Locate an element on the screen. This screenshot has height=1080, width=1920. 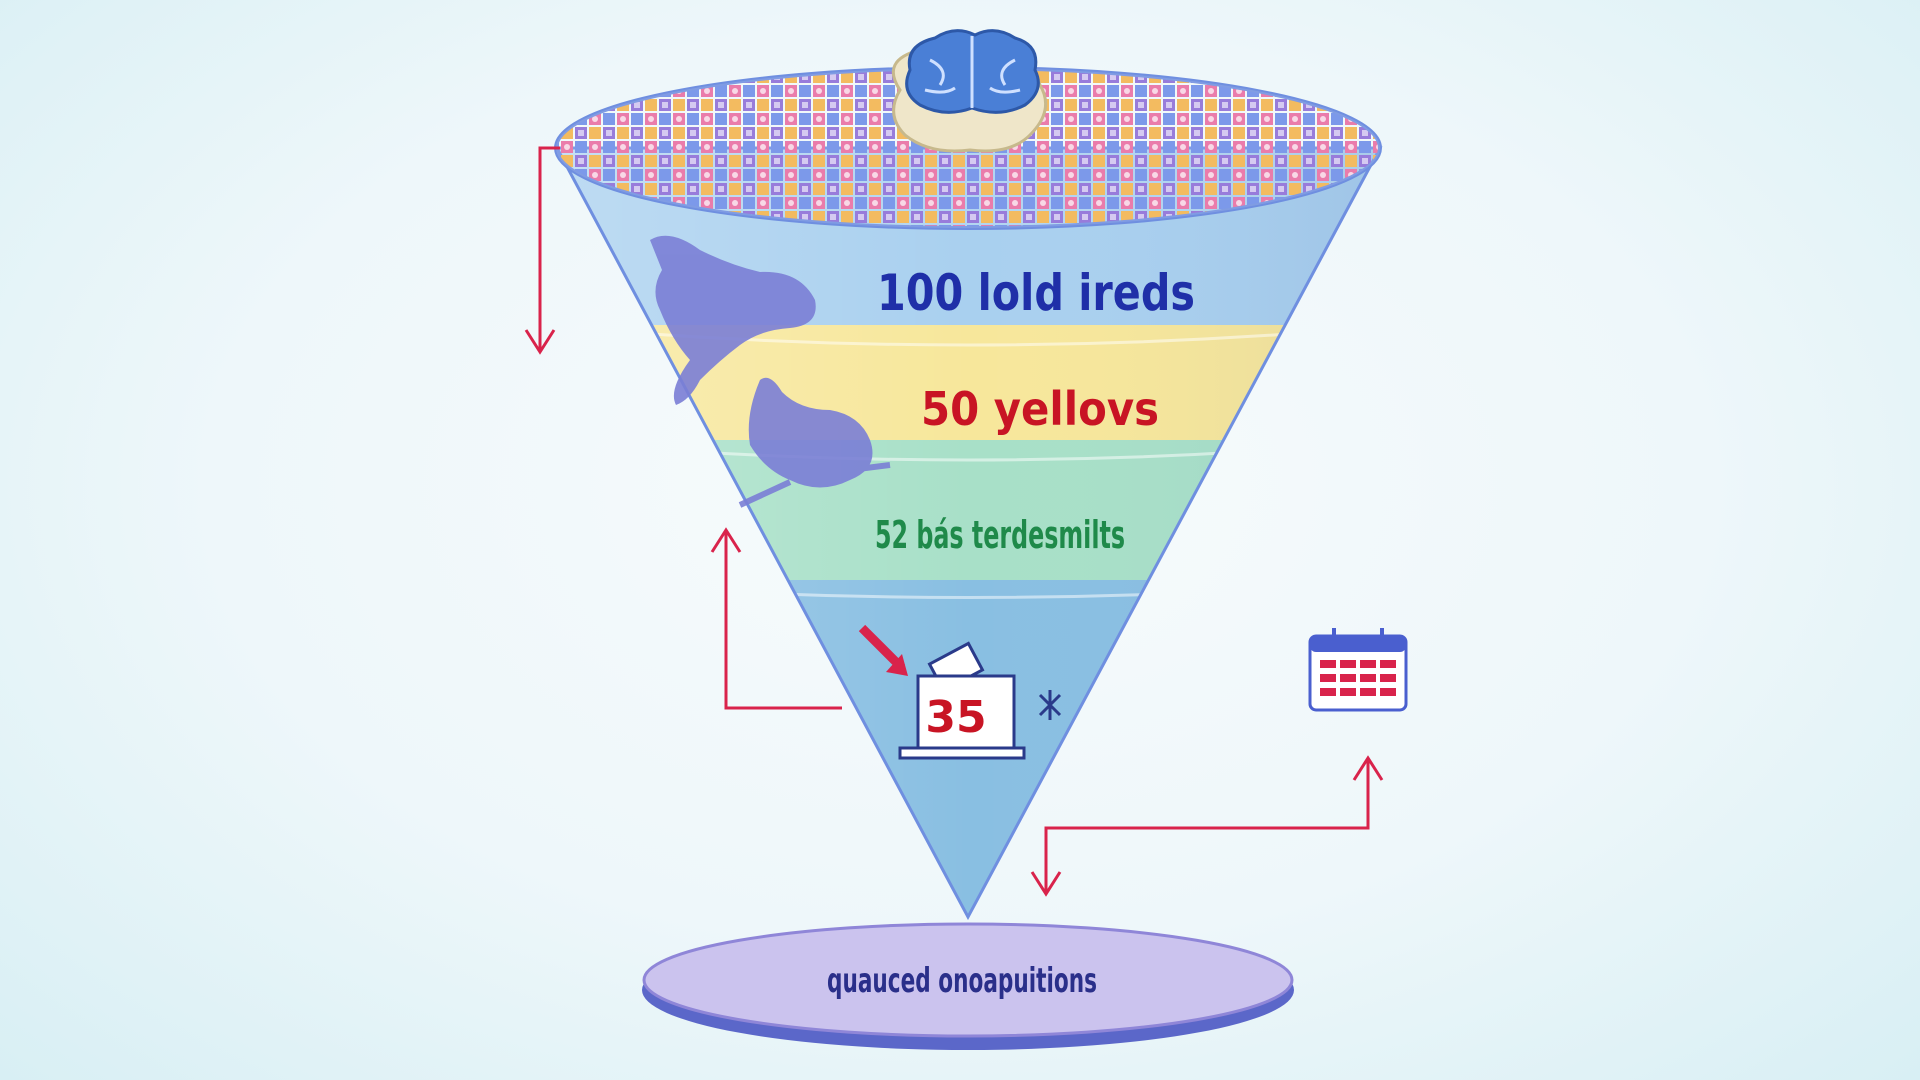
base-label: quauced onoapuitions is located at coordinates (962, 981).